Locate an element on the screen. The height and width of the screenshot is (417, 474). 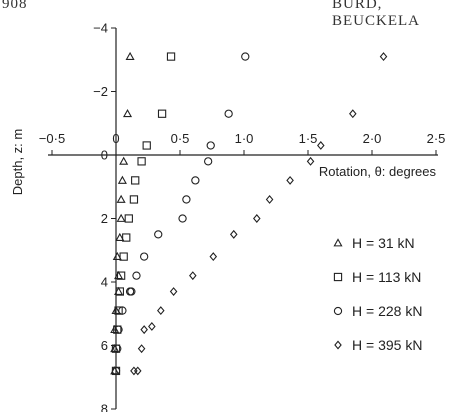
y-axis-label: Depth, z: m is located at coordinates (17, 162).